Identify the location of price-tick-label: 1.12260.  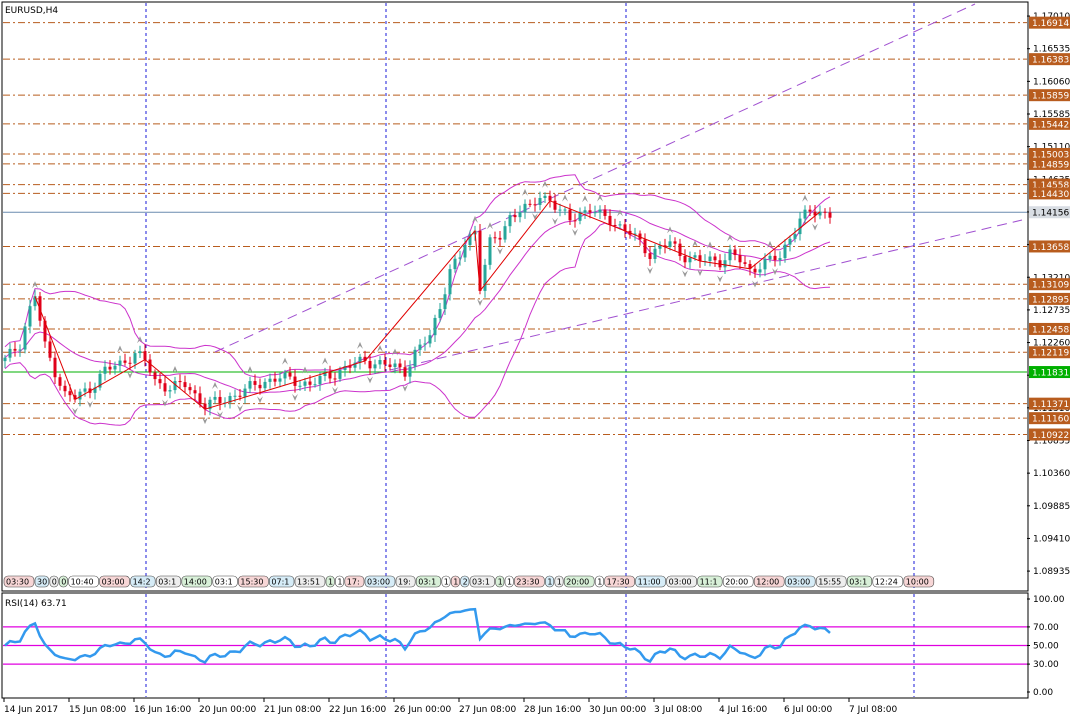
(1051, 344).